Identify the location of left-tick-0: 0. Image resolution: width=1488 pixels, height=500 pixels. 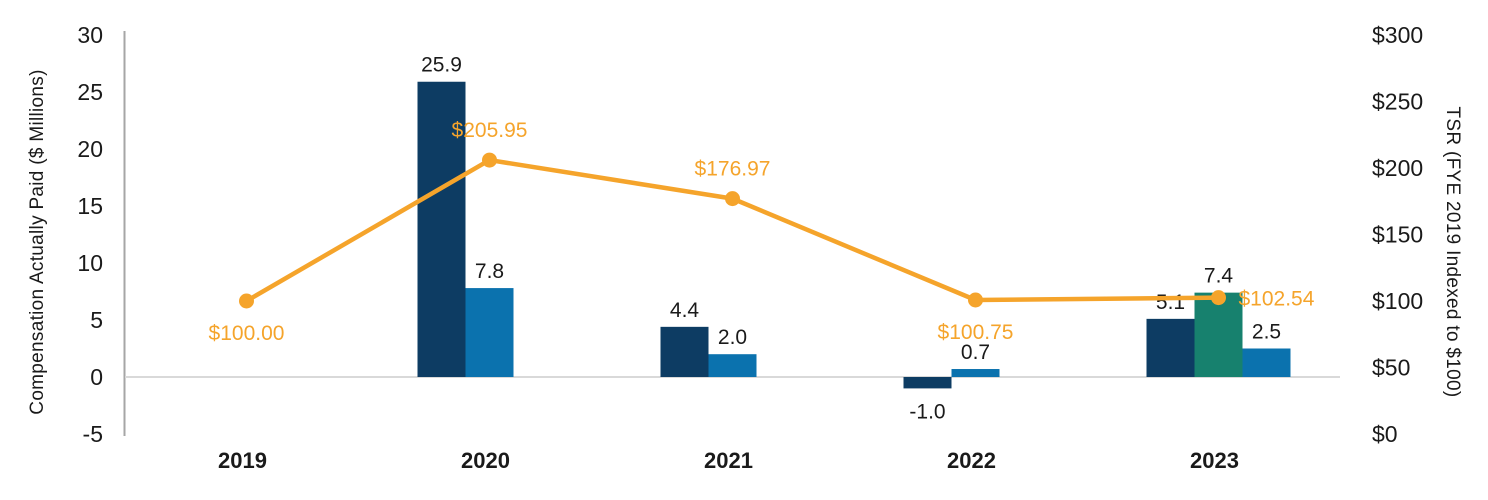
(96, 377).